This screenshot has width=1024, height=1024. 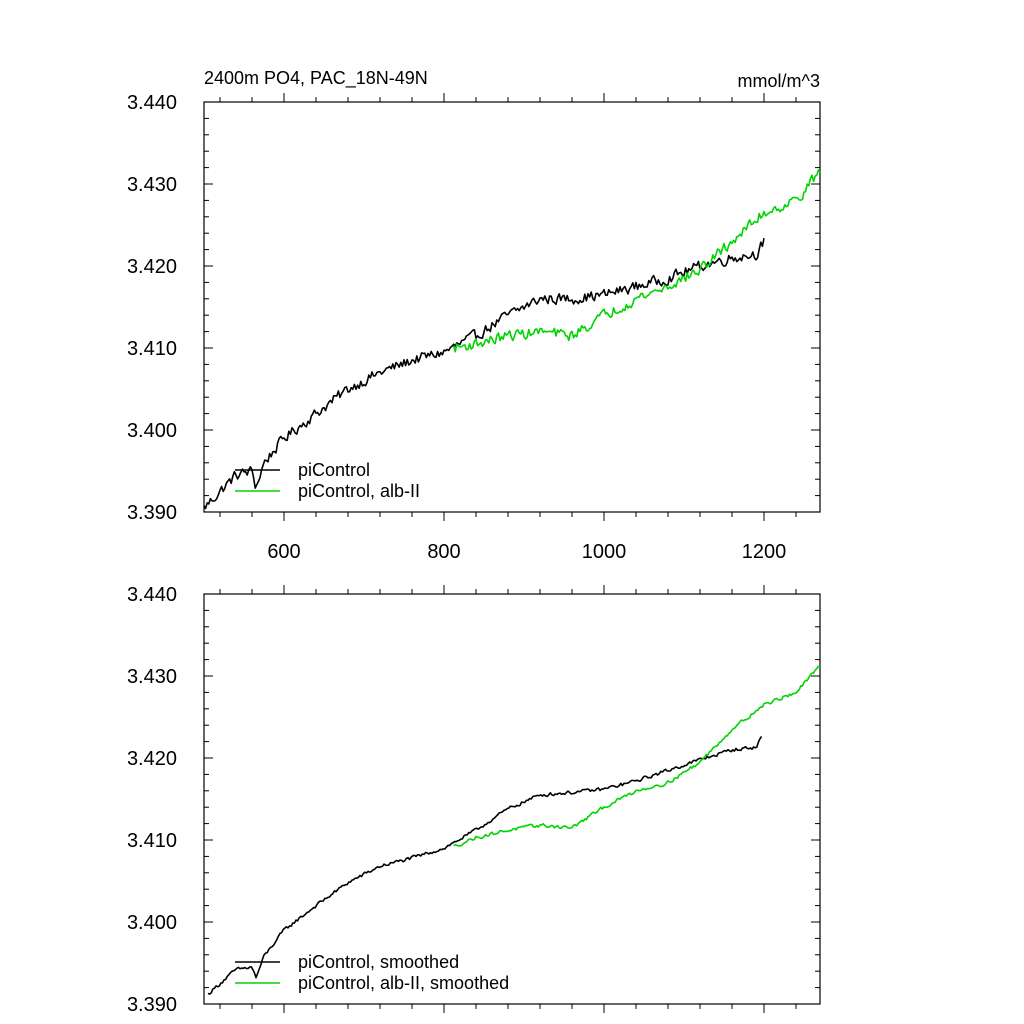 I want to click on legend-label: piControl, alb-II, smoothed, so click(x=403, y=983).